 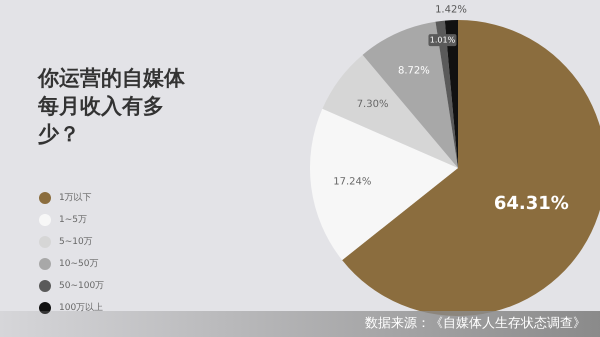 I want to click on data-label: 17.24%, so click(x=352, y=182).